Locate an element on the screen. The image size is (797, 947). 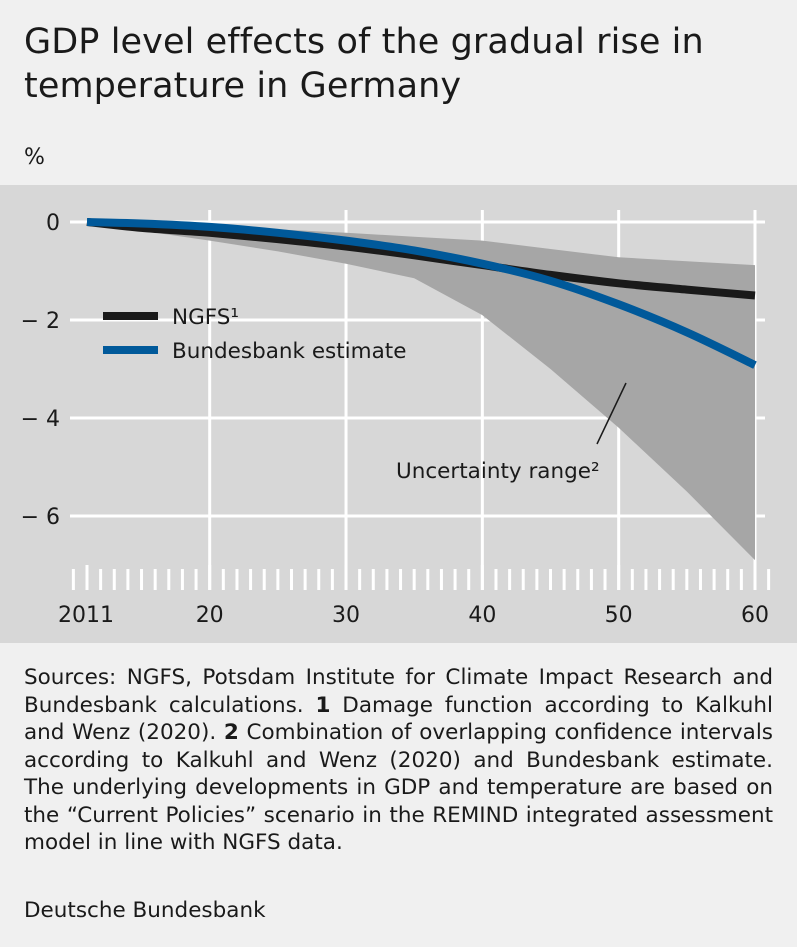
y-tick-labels: 0 − 2 − 4 − 6 is located at coordinates (40, 370).